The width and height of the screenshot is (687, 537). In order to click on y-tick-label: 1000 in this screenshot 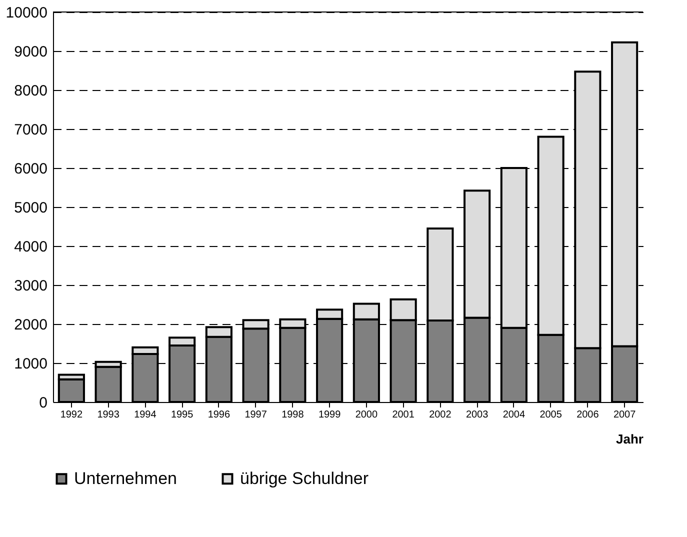, I will do `click(31, 364)`.